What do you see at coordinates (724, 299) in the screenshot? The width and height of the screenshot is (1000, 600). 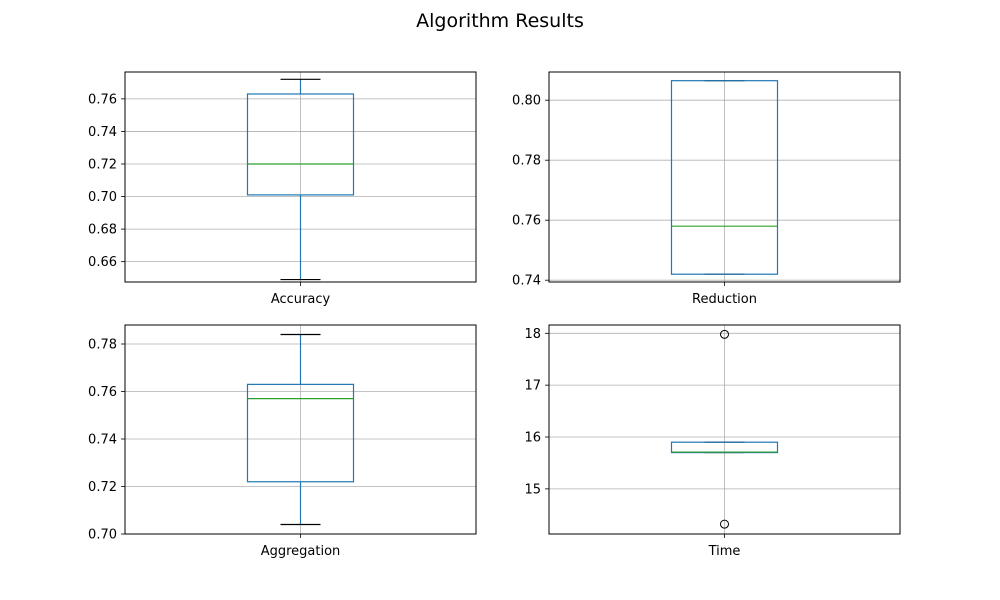 I see `x-tick-label: Reduction` at bounding box center [724, 299].